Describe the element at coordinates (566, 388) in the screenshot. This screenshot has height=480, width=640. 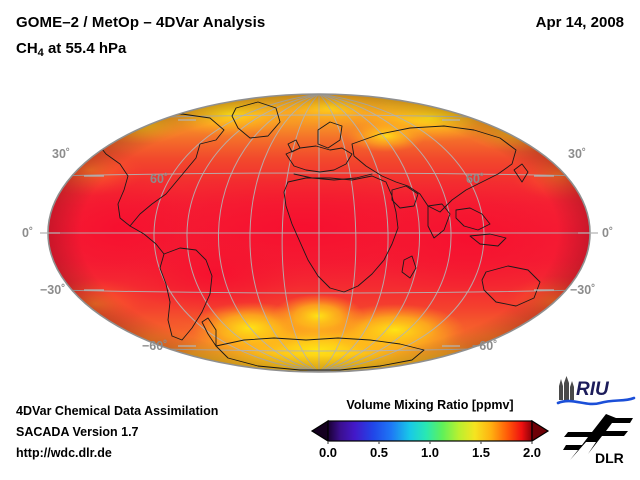
I see `riu-spires-icon` at that location.